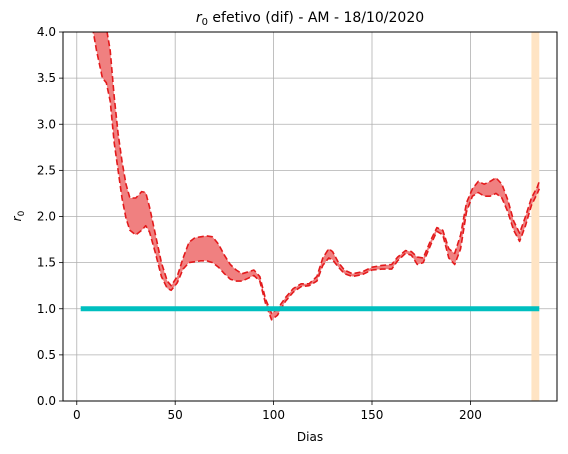  I want to click on chart-title-math: r, so click(199, 18).